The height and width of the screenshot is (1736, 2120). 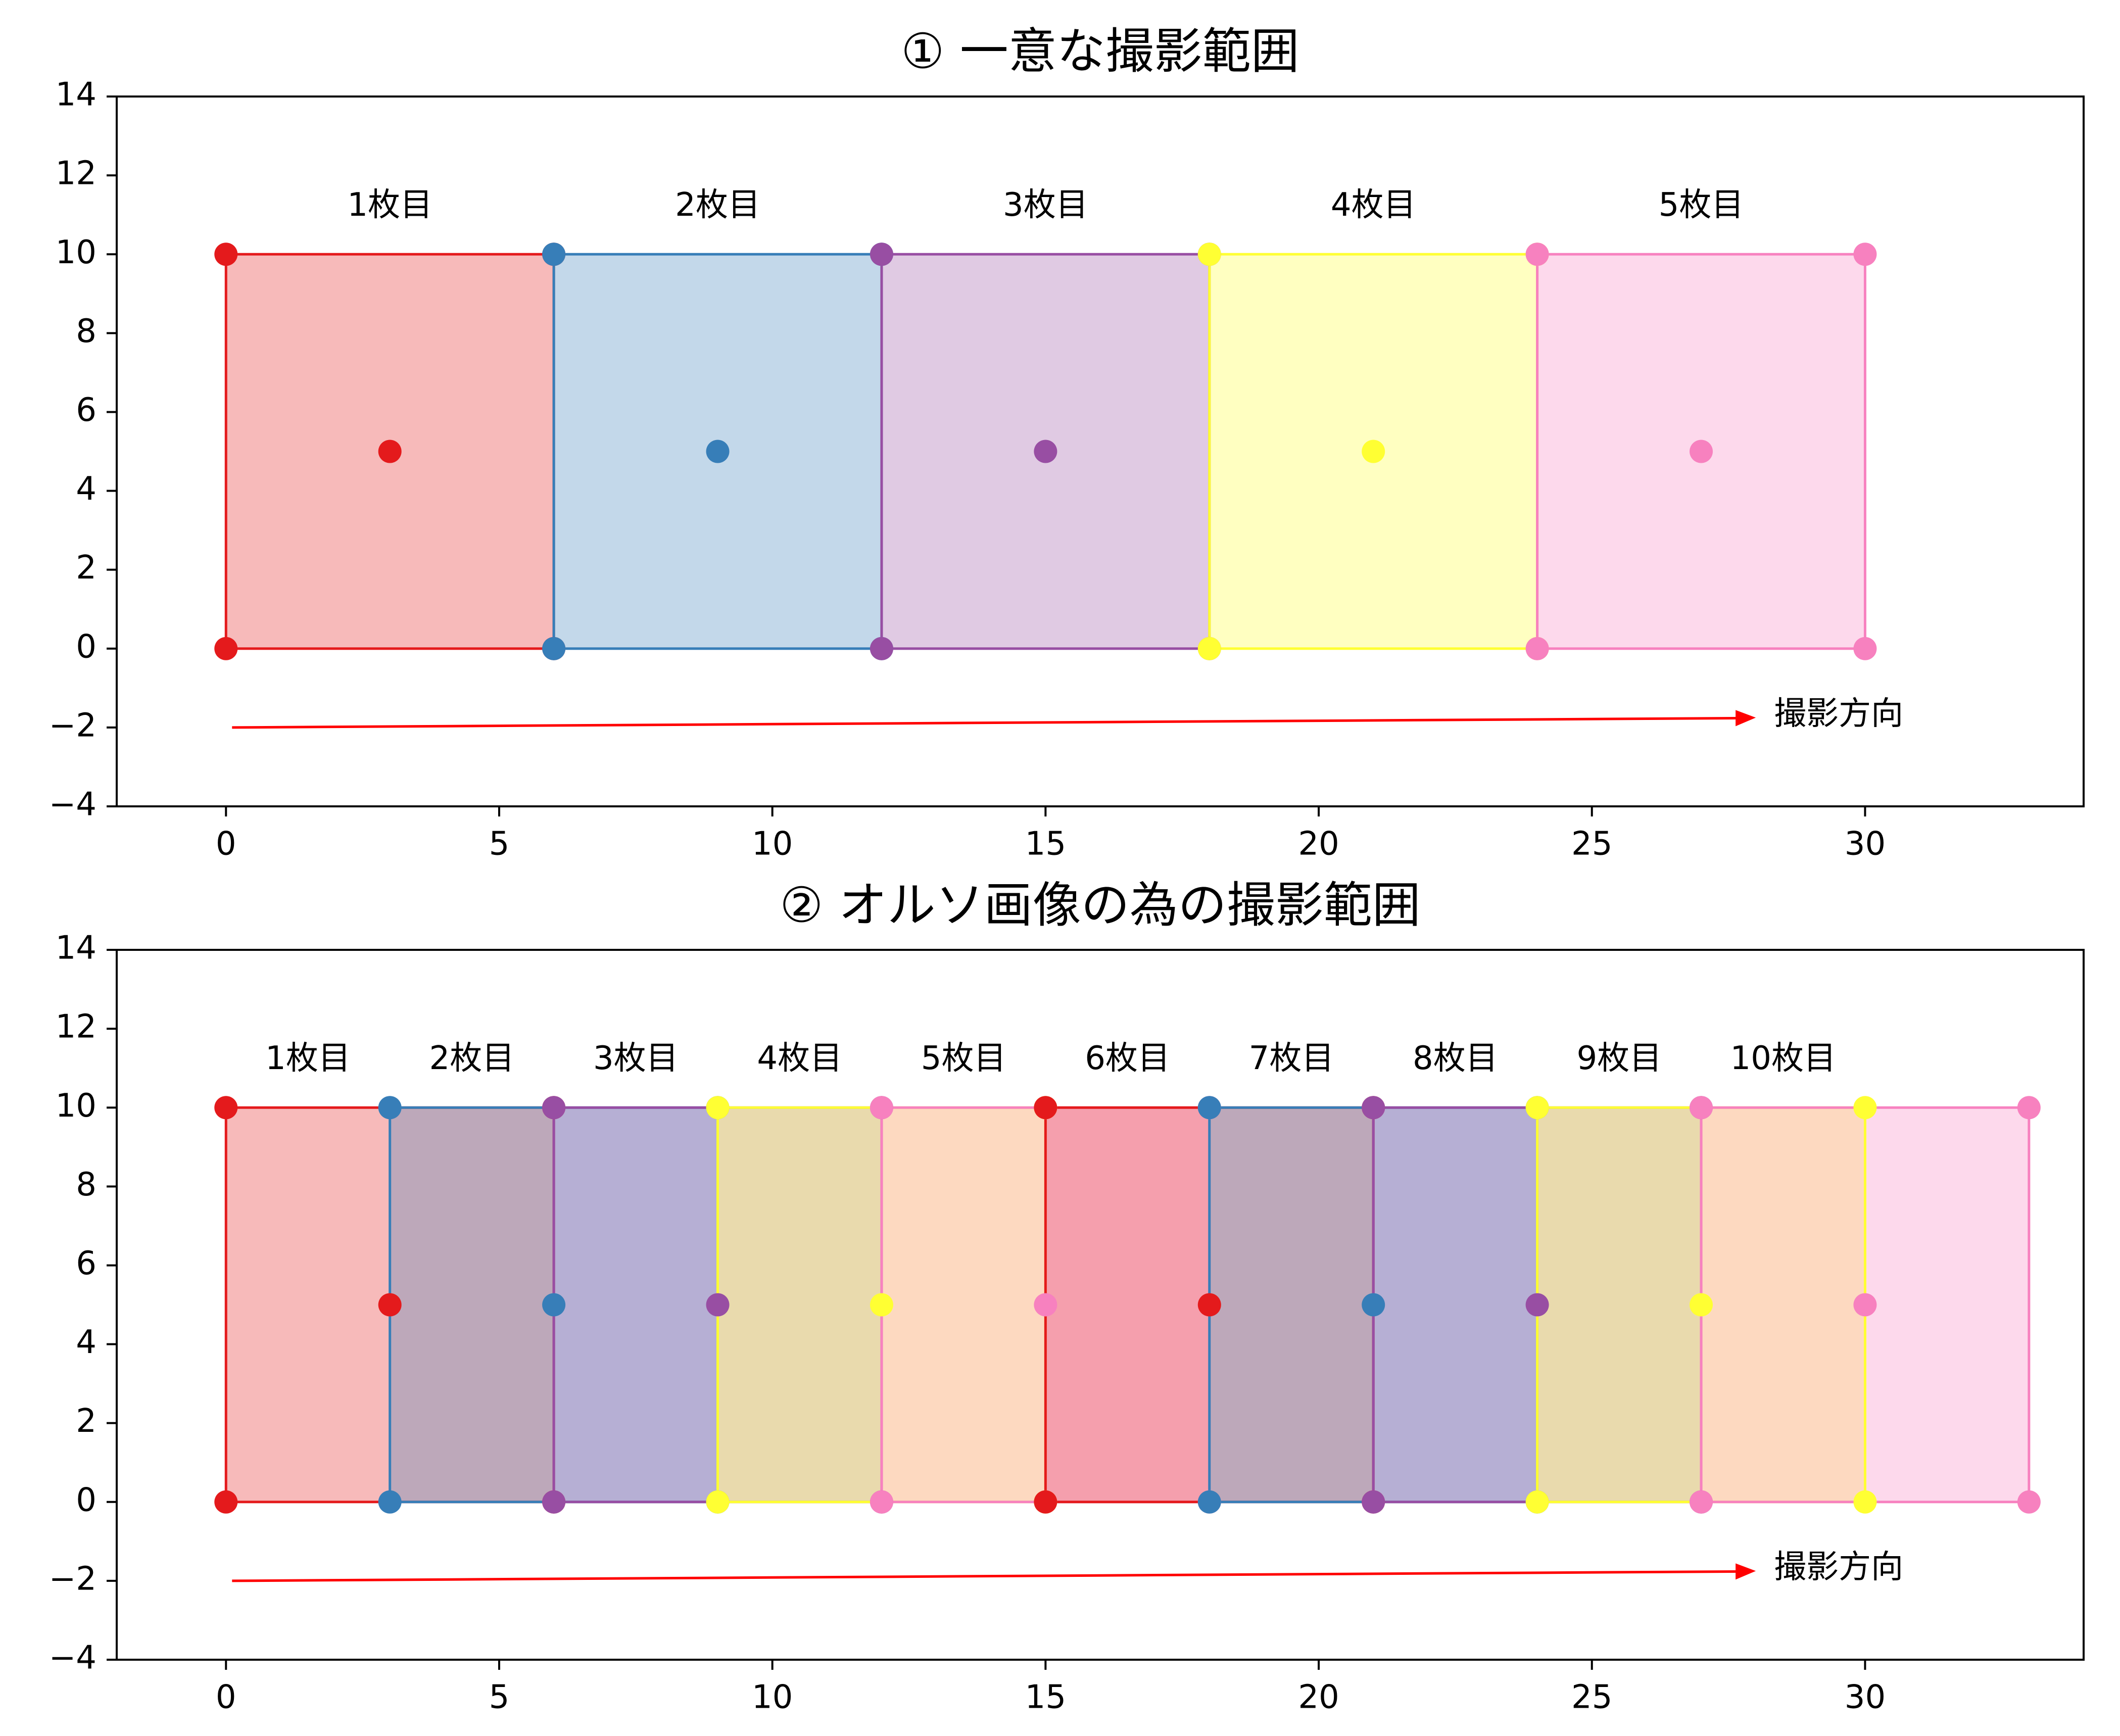 What do you see at coordinates (1619, 1058) in the screenshot?
I see `photo-label-9: 9枚目` at bounding box center [1619, 1058].